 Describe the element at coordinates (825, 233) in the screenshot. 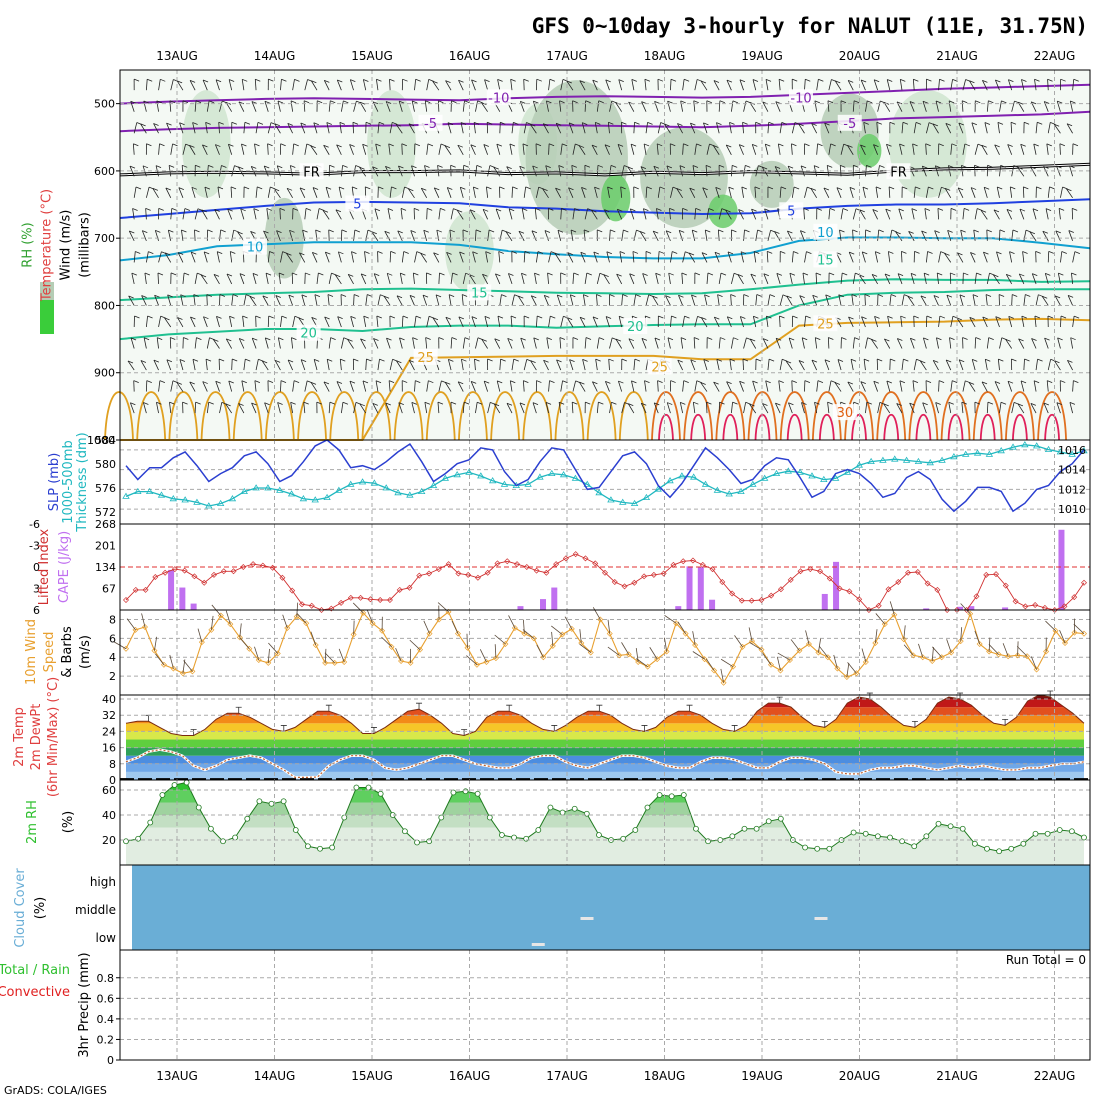

I see `isotherm-label: 10` at that location.